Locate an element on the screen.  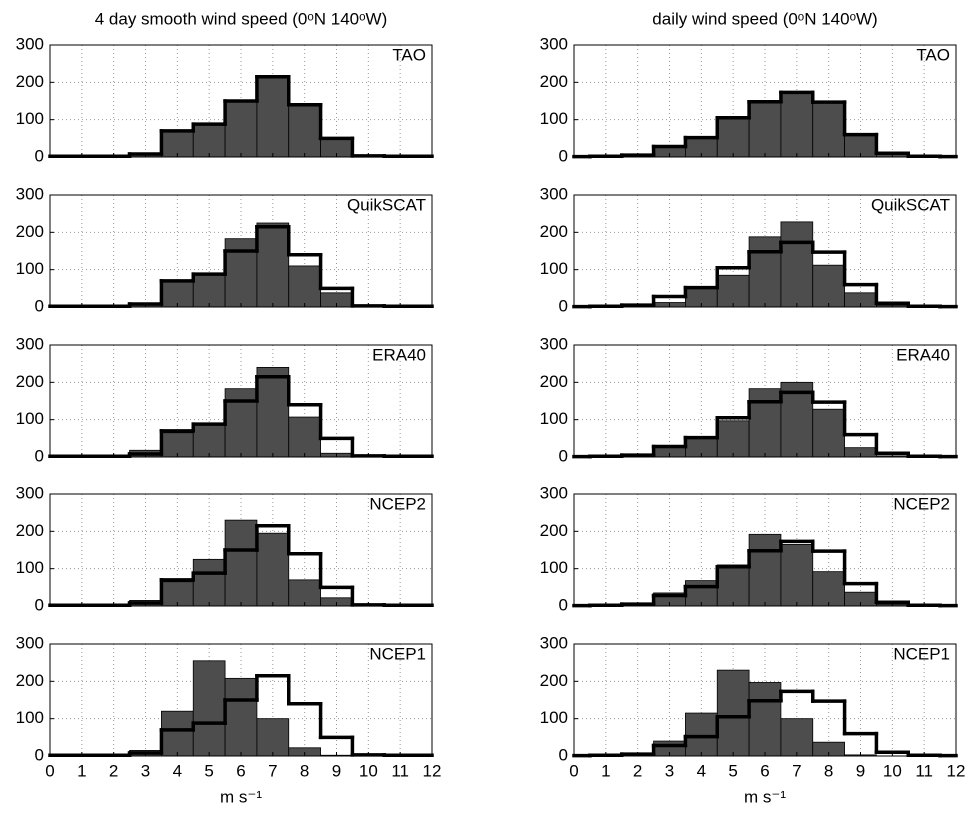
x-tick-label: 9 is located at coordinates (336, 770).